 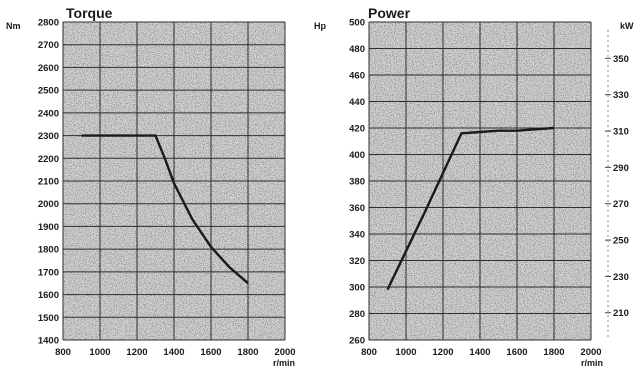 What do you see at coordinates (592, 363) in the screenshot?
I see `power-x-unit: r/min` at bounding box center [592, 363].